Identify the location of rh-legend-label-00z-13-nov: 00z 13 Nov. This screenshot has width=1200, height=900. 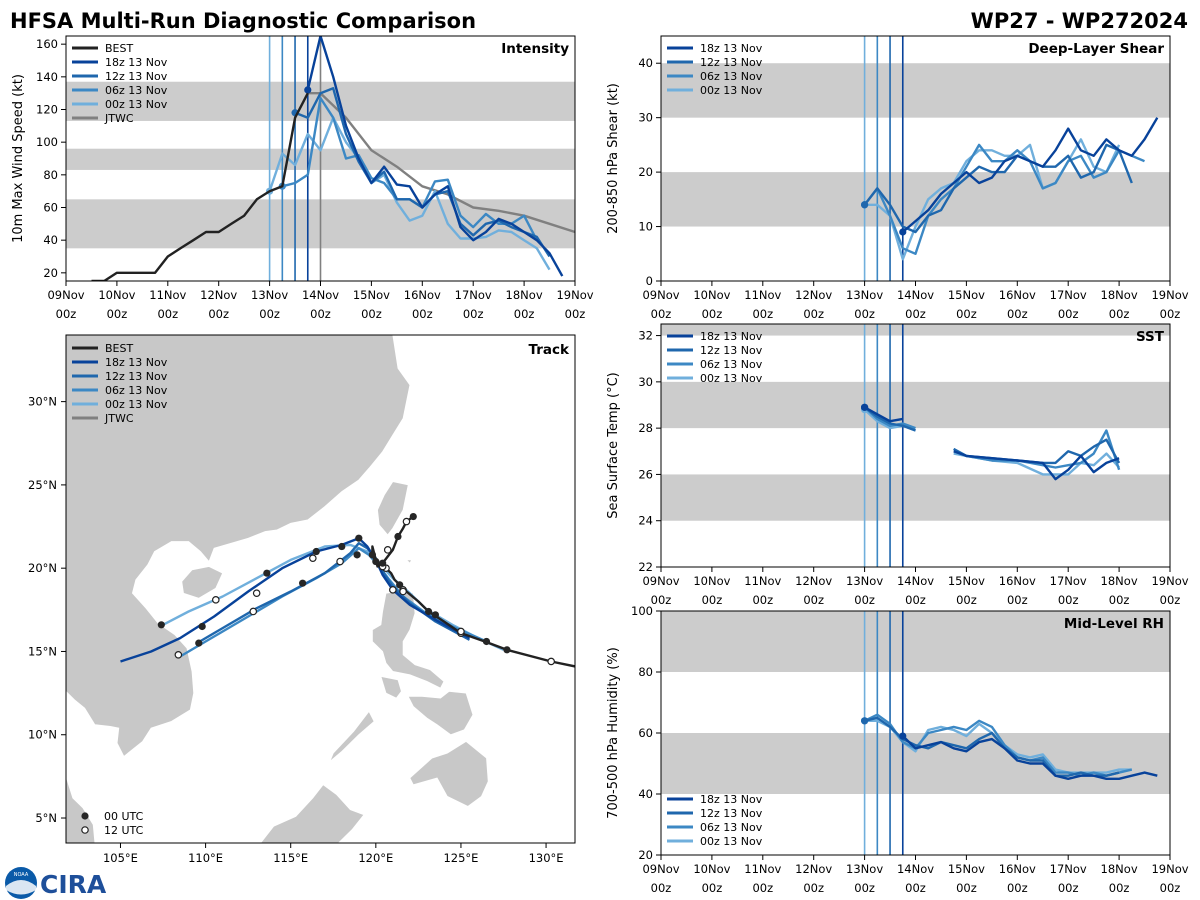
(731, 841).